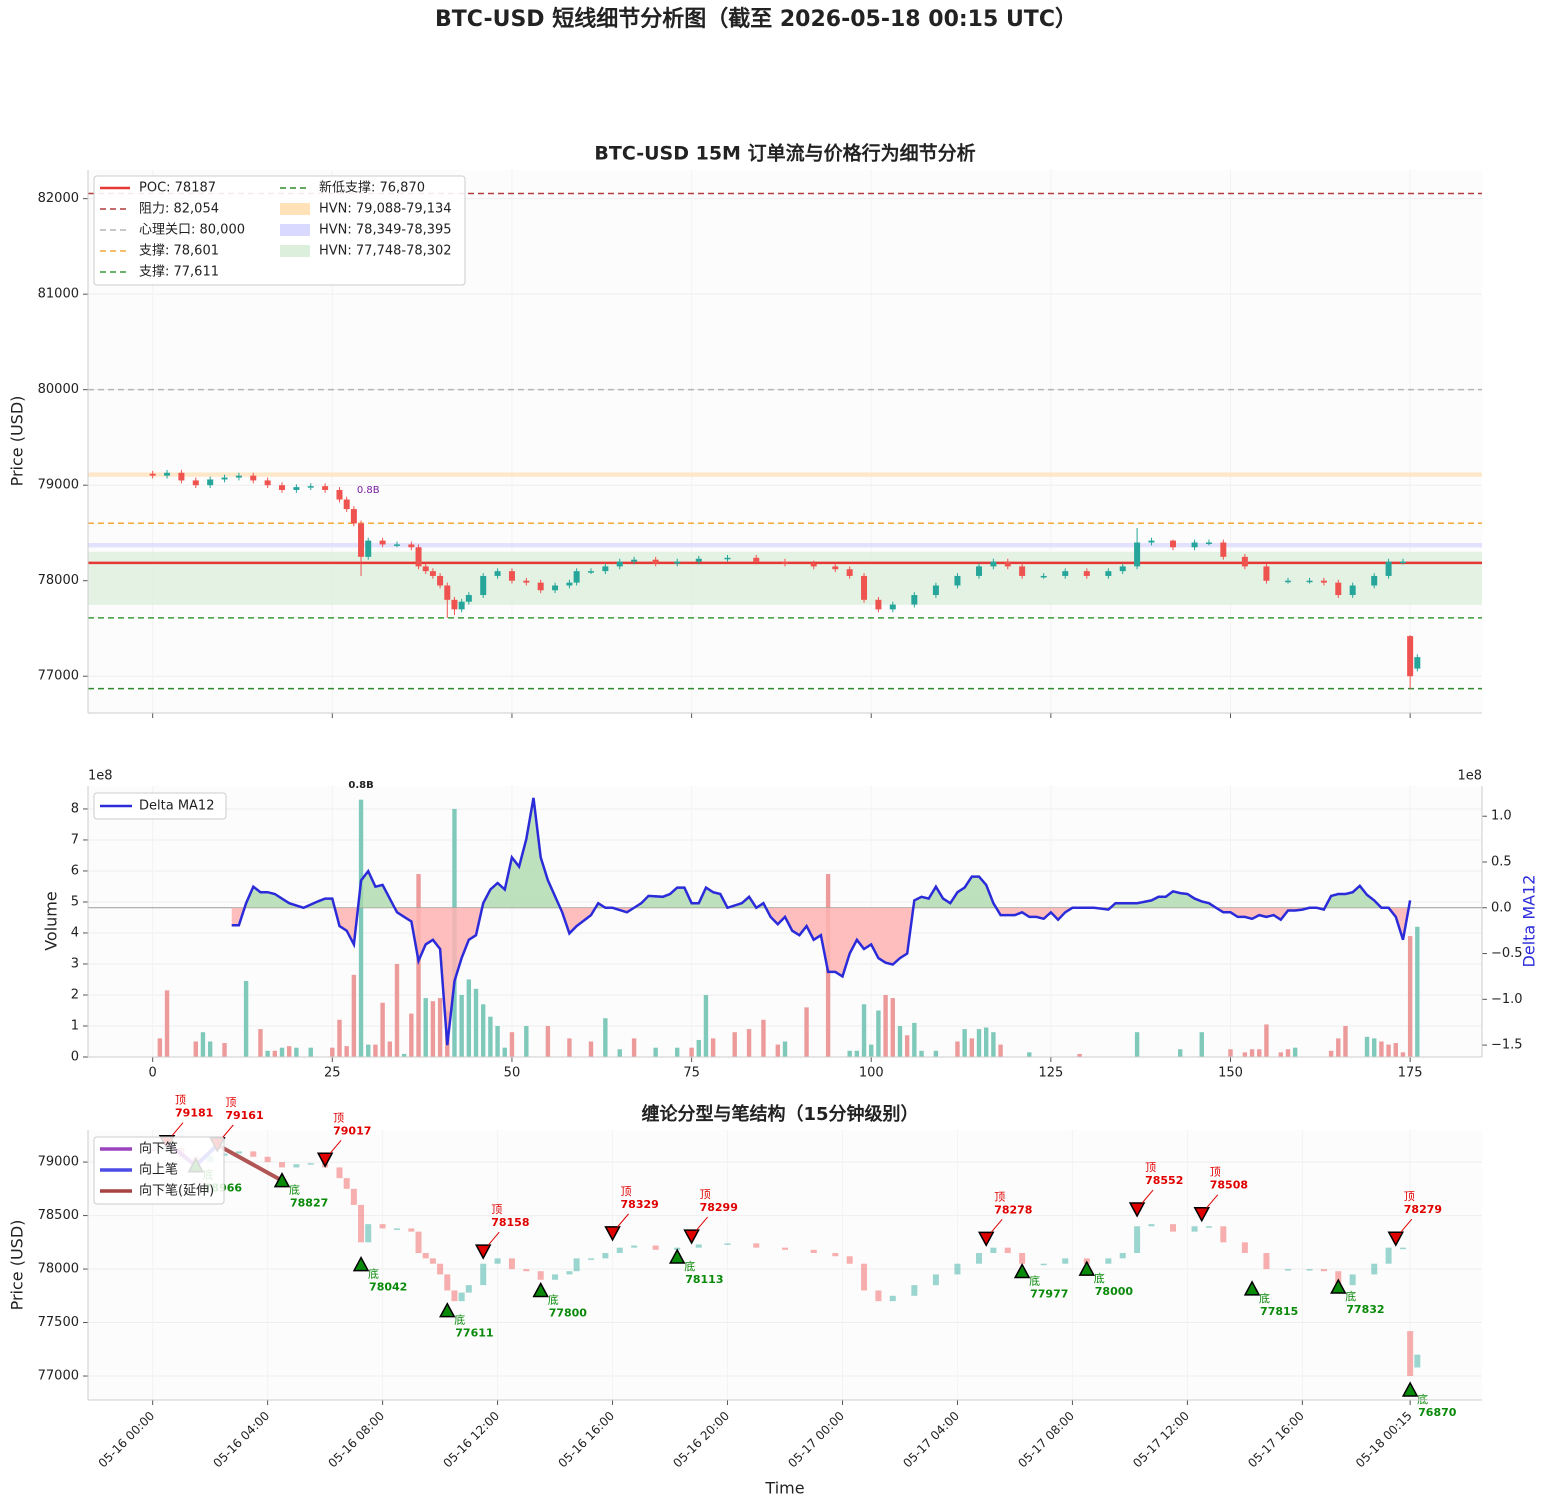 This screenshot has width=1552, height=1508. Describe the element at coordinates (1013, 1209) in the screenshot. I see `top-value: 78278` at that location.